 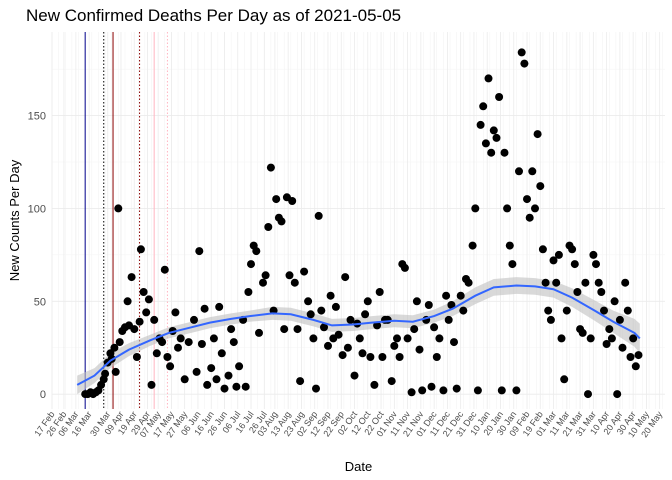 What do you see at coordinates (40, 302) in the screenshot?
I see `y-tick-label: 50` at bounding box center [40, 302].